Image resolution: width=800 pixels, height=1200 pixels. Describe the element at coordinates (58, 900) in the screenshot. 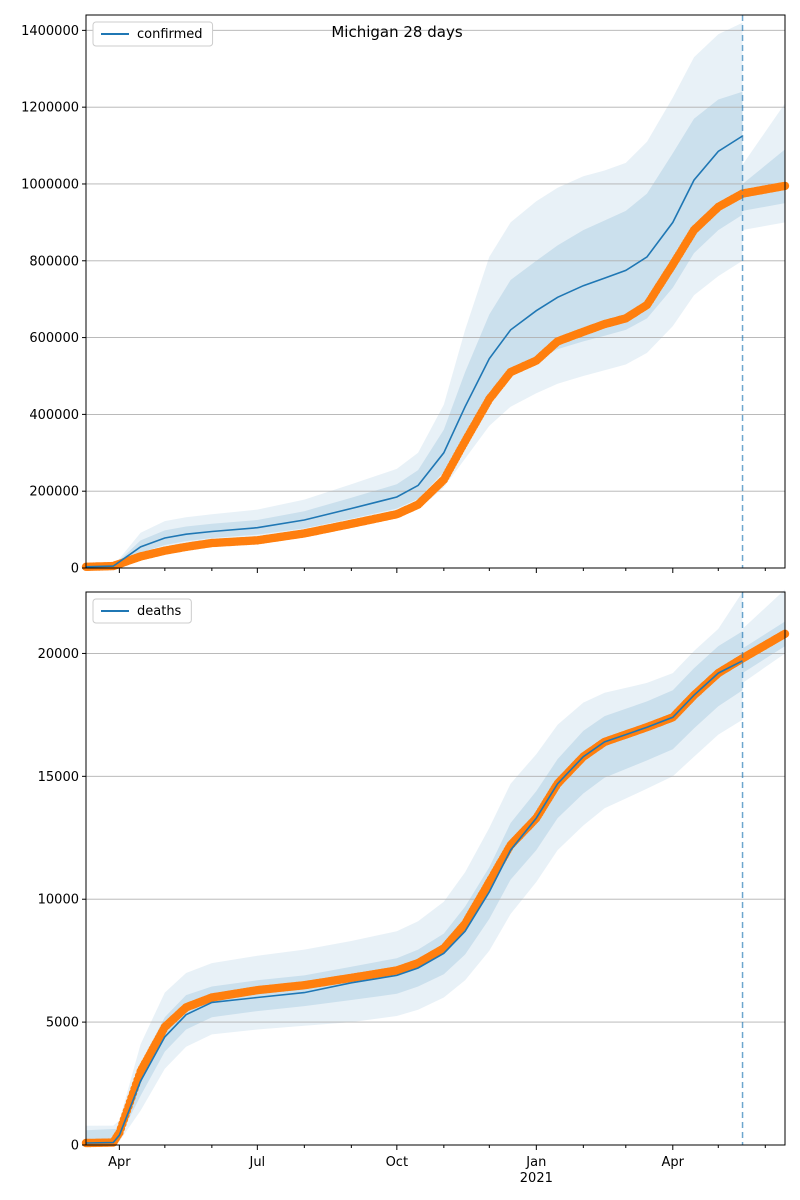

I see `deaths-y-tick-label: 10000` at that location.